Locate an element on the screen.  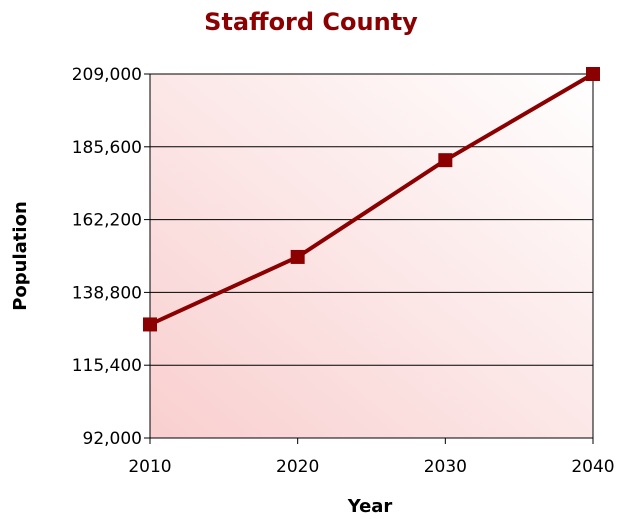
x-axis-label: Year is located at coordinates (370, 506).